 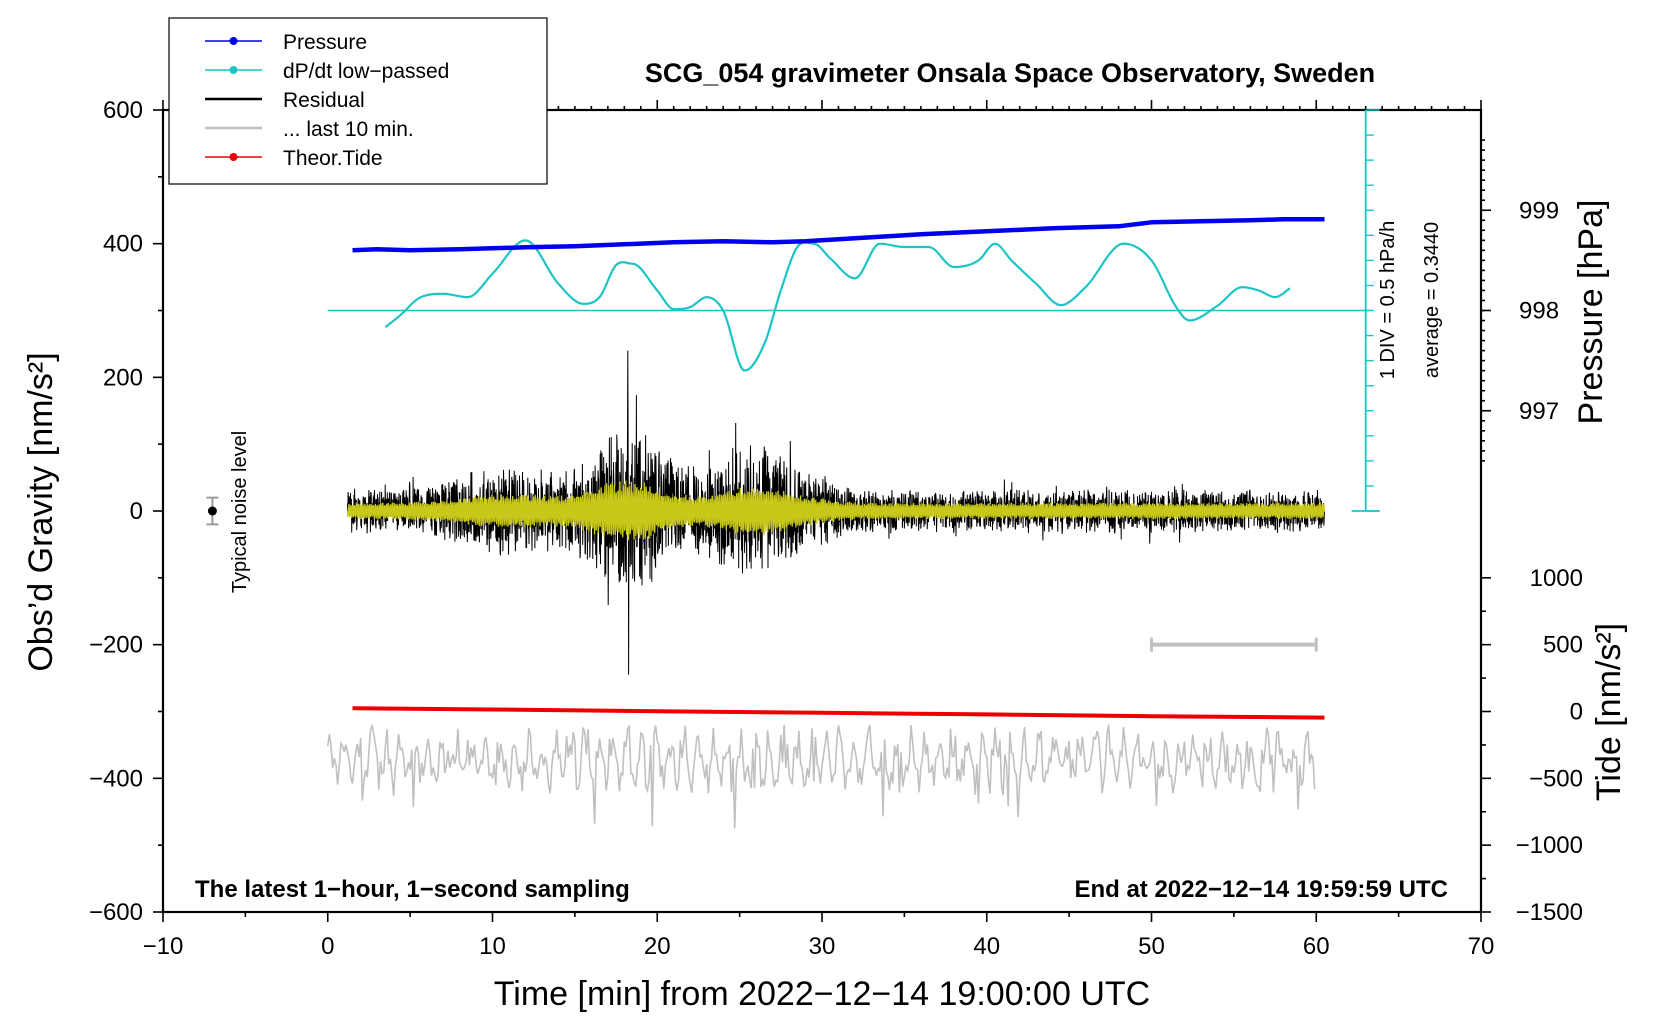 What do you see at coordinates (1432, 300) in the screenshot?
I see `dpdt-average-label: average = 0.3440` at bounding box center [1432, 300].